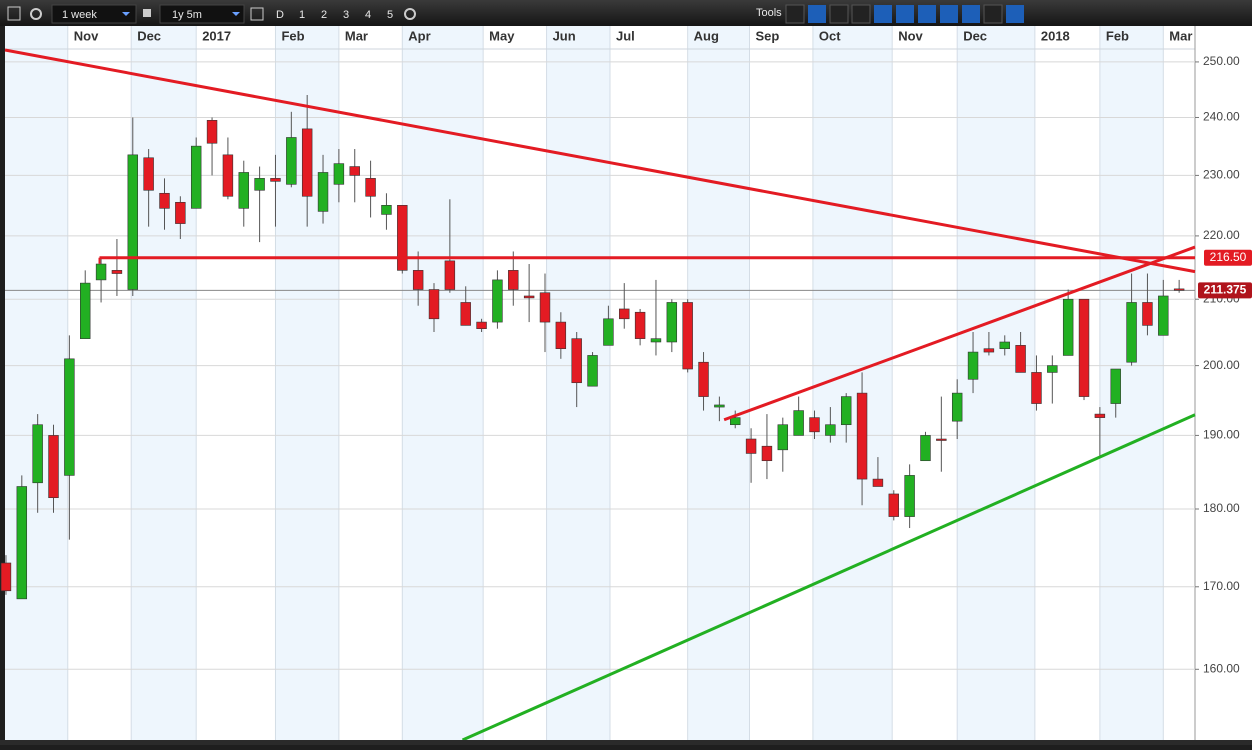 The width and height of the screenshot is (1252, 750). Describe the element at coordinates (280, 15) in the screenshot. I see `toolbar-button: D` at that location.